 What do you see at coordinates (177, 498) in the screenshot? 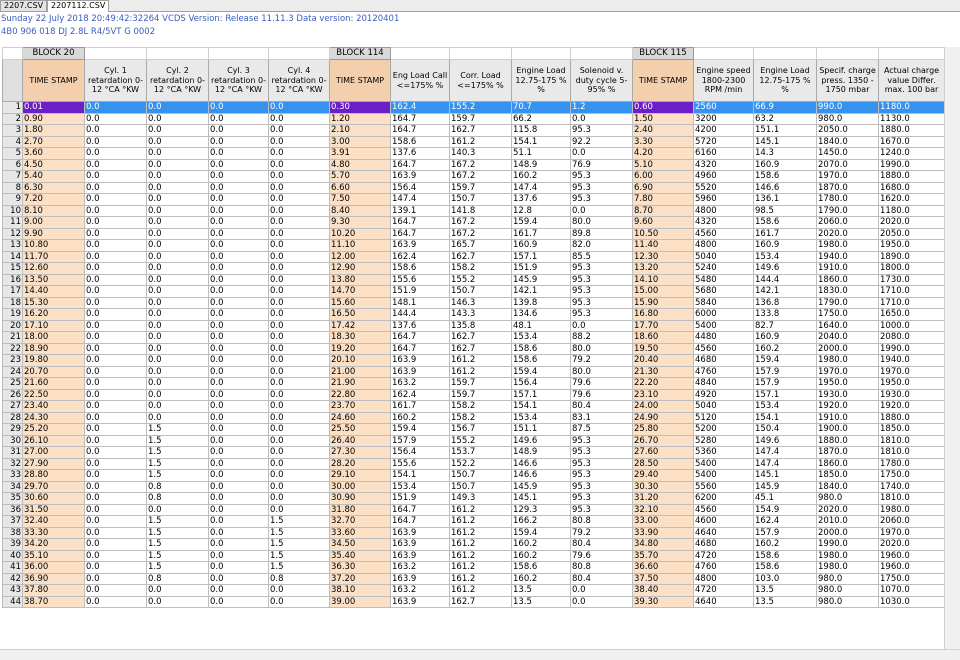
I see `value-cell: 0.8` at bounding box center [177, 498].